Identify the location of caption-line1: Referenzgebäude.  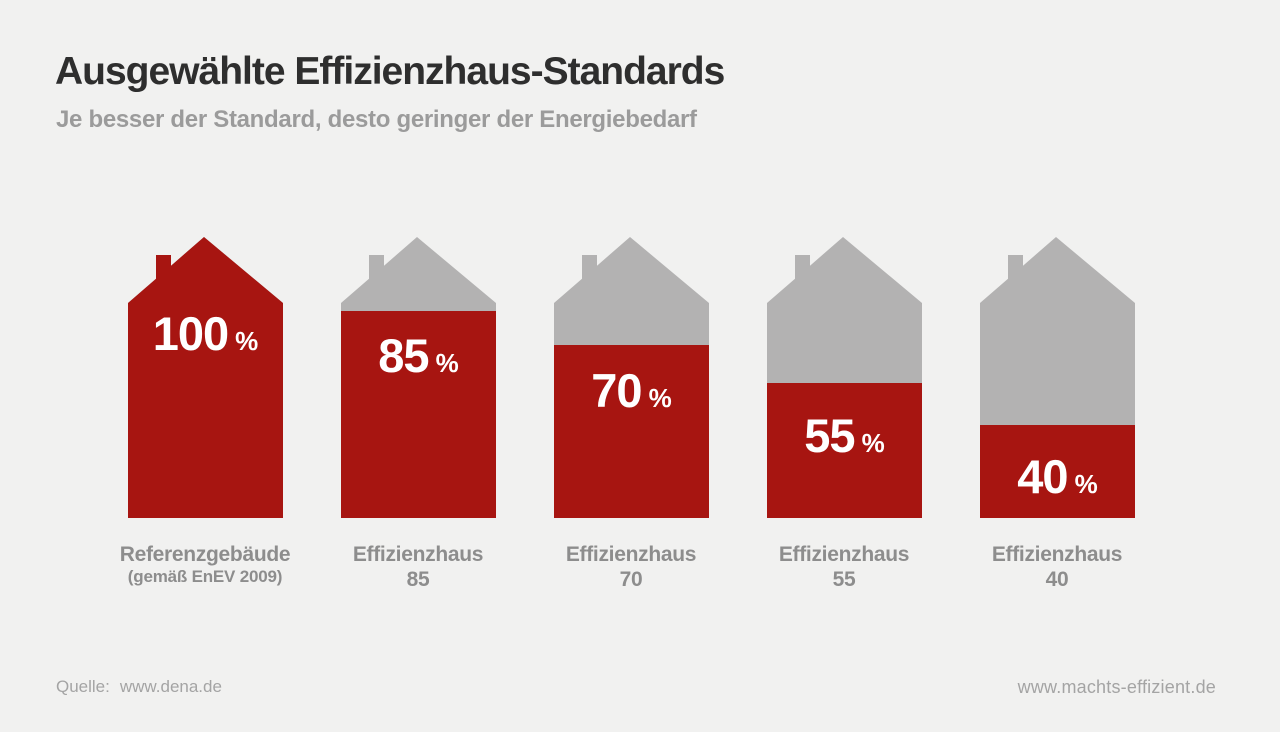
(205, 554).